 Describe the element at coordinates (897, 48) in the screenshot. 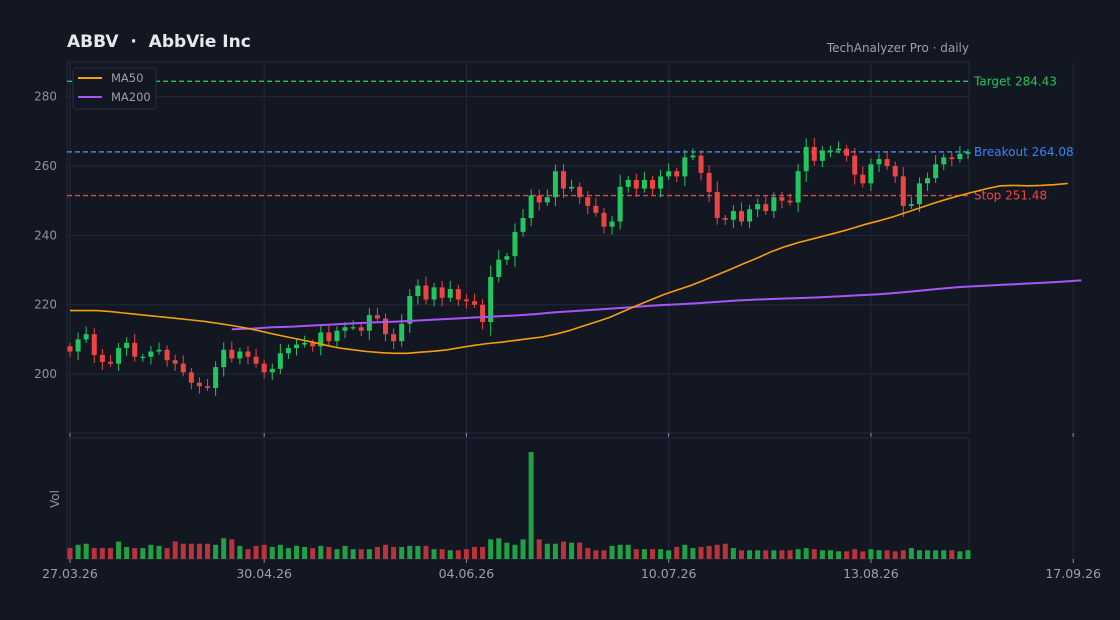

I see `brand-label: TechAnalyzer Pro · daily` at that location.